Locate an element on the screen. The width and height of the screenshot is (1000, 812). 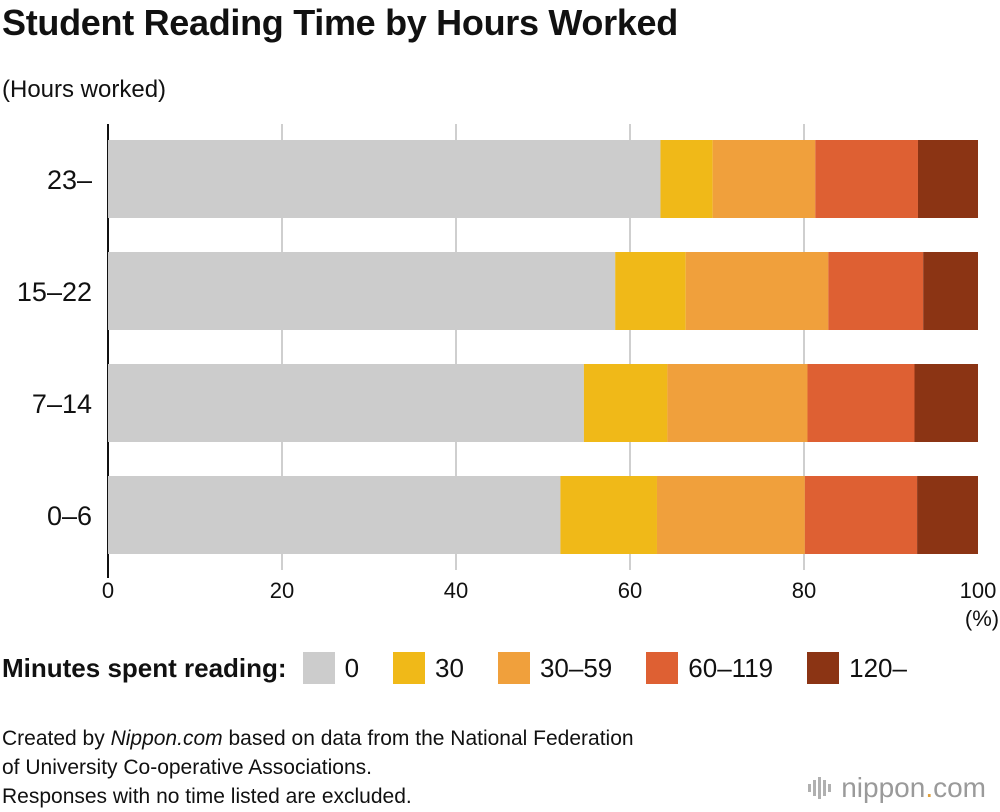
x-tick-label: 40 is located at coordinates (456, 590).